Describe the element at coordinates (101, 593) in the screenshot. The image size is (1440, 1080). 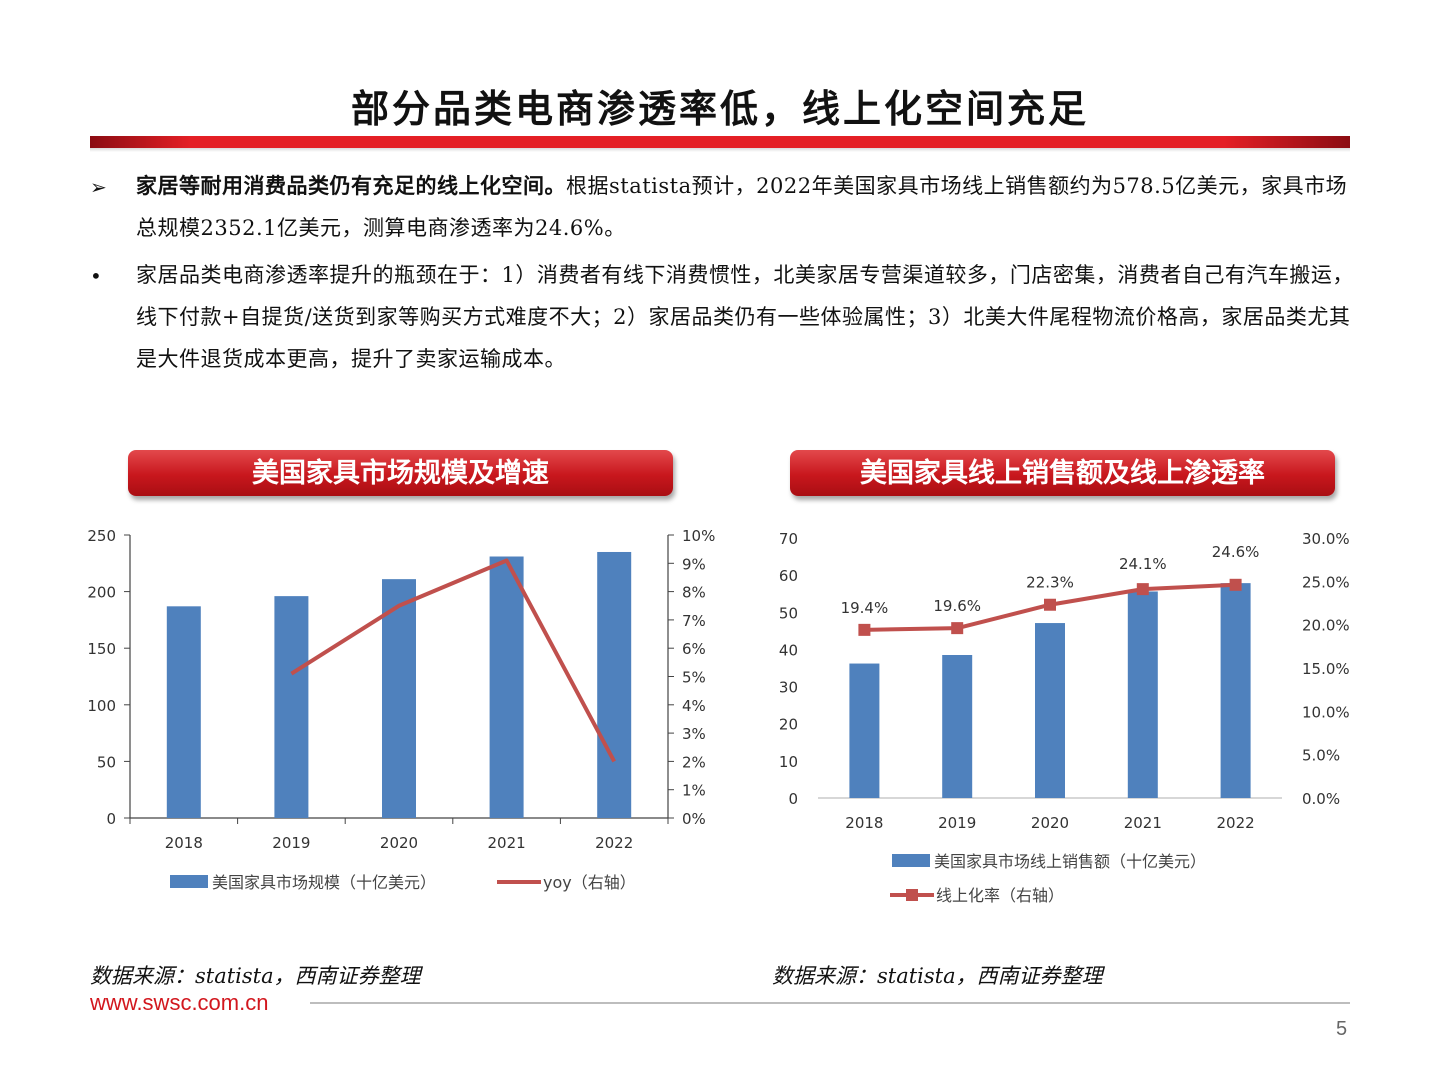
I see `left-axis-tick-label: 200` at that location.